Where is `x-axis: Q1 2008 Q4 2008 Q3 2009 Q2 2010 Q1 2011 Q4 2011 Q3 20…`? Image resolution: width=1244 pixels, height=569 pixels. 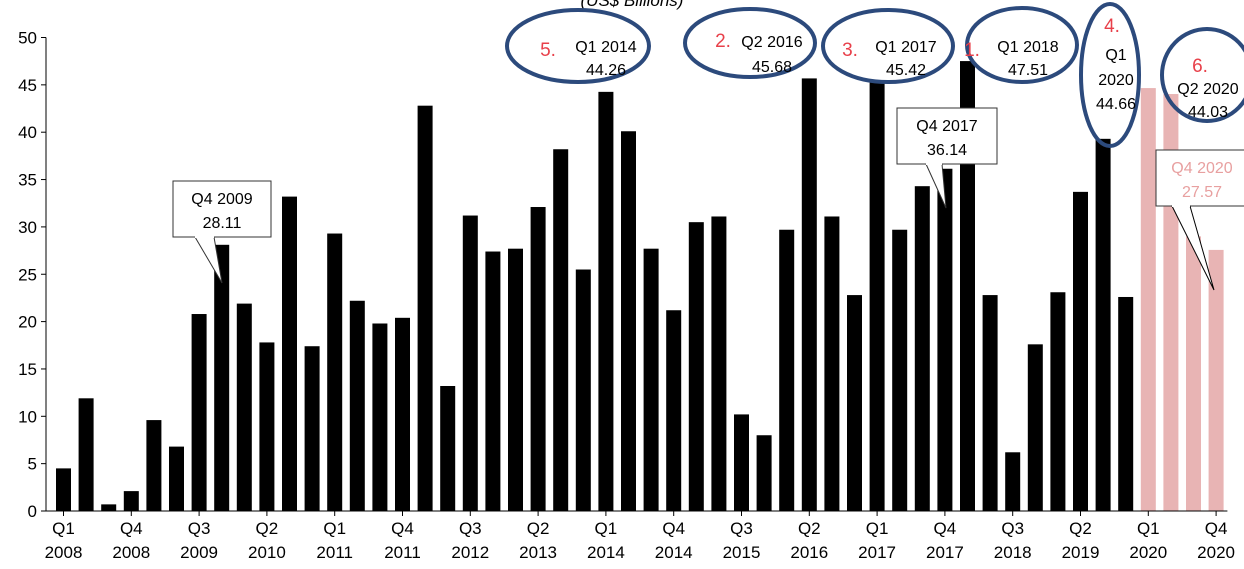 x-axis: Q1 2008 Q4 2008 Q3 2009 Q2 2010 Q1 2011 Q4 2011 Q3 20… is located at coordinates (640, 536).